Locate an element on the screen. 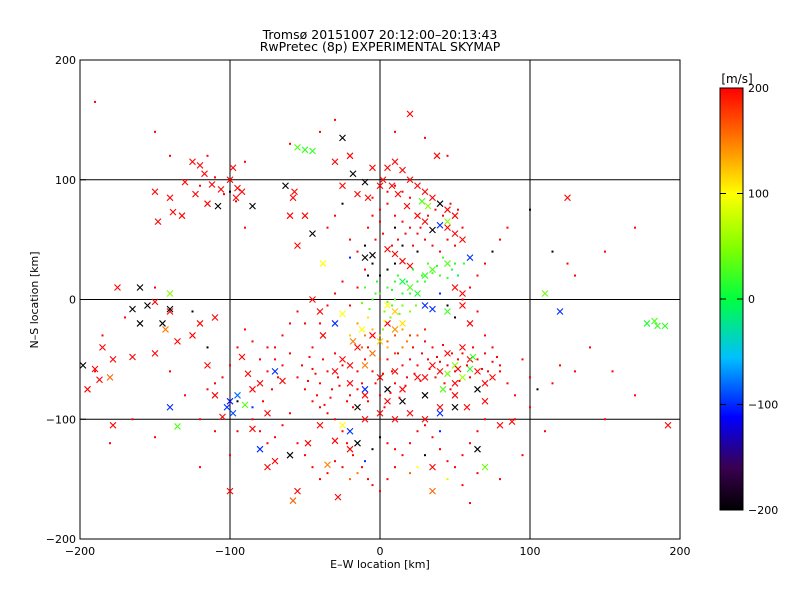 This screenshot has width=800, height=600. y-tick-label: 200 is located at coordinates (65, 60).